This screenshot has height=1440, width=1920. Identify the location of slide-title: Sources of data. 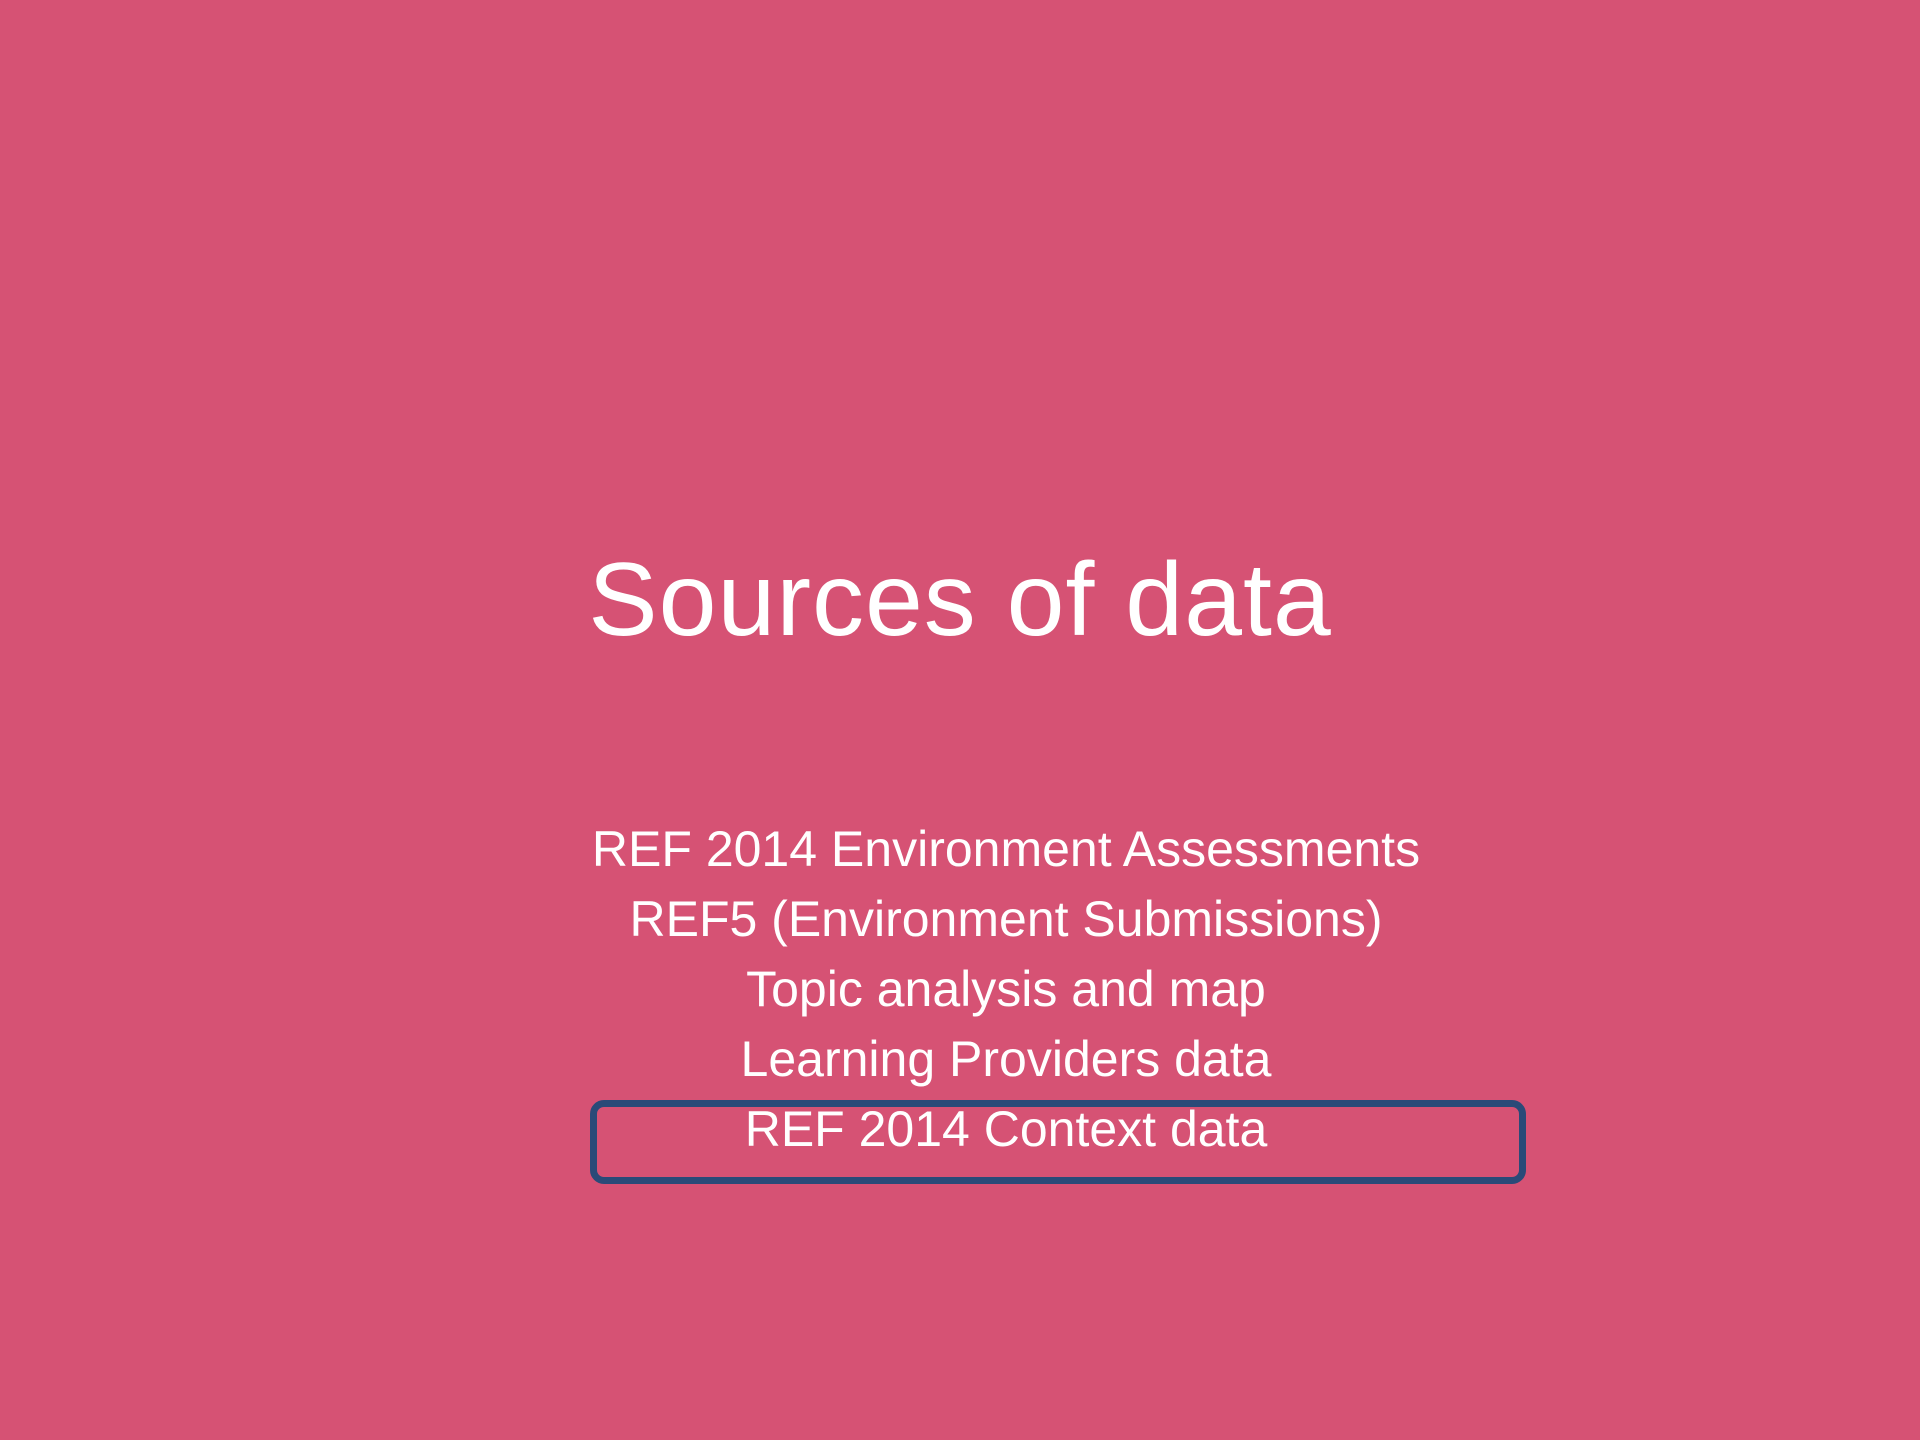
(960, 600).